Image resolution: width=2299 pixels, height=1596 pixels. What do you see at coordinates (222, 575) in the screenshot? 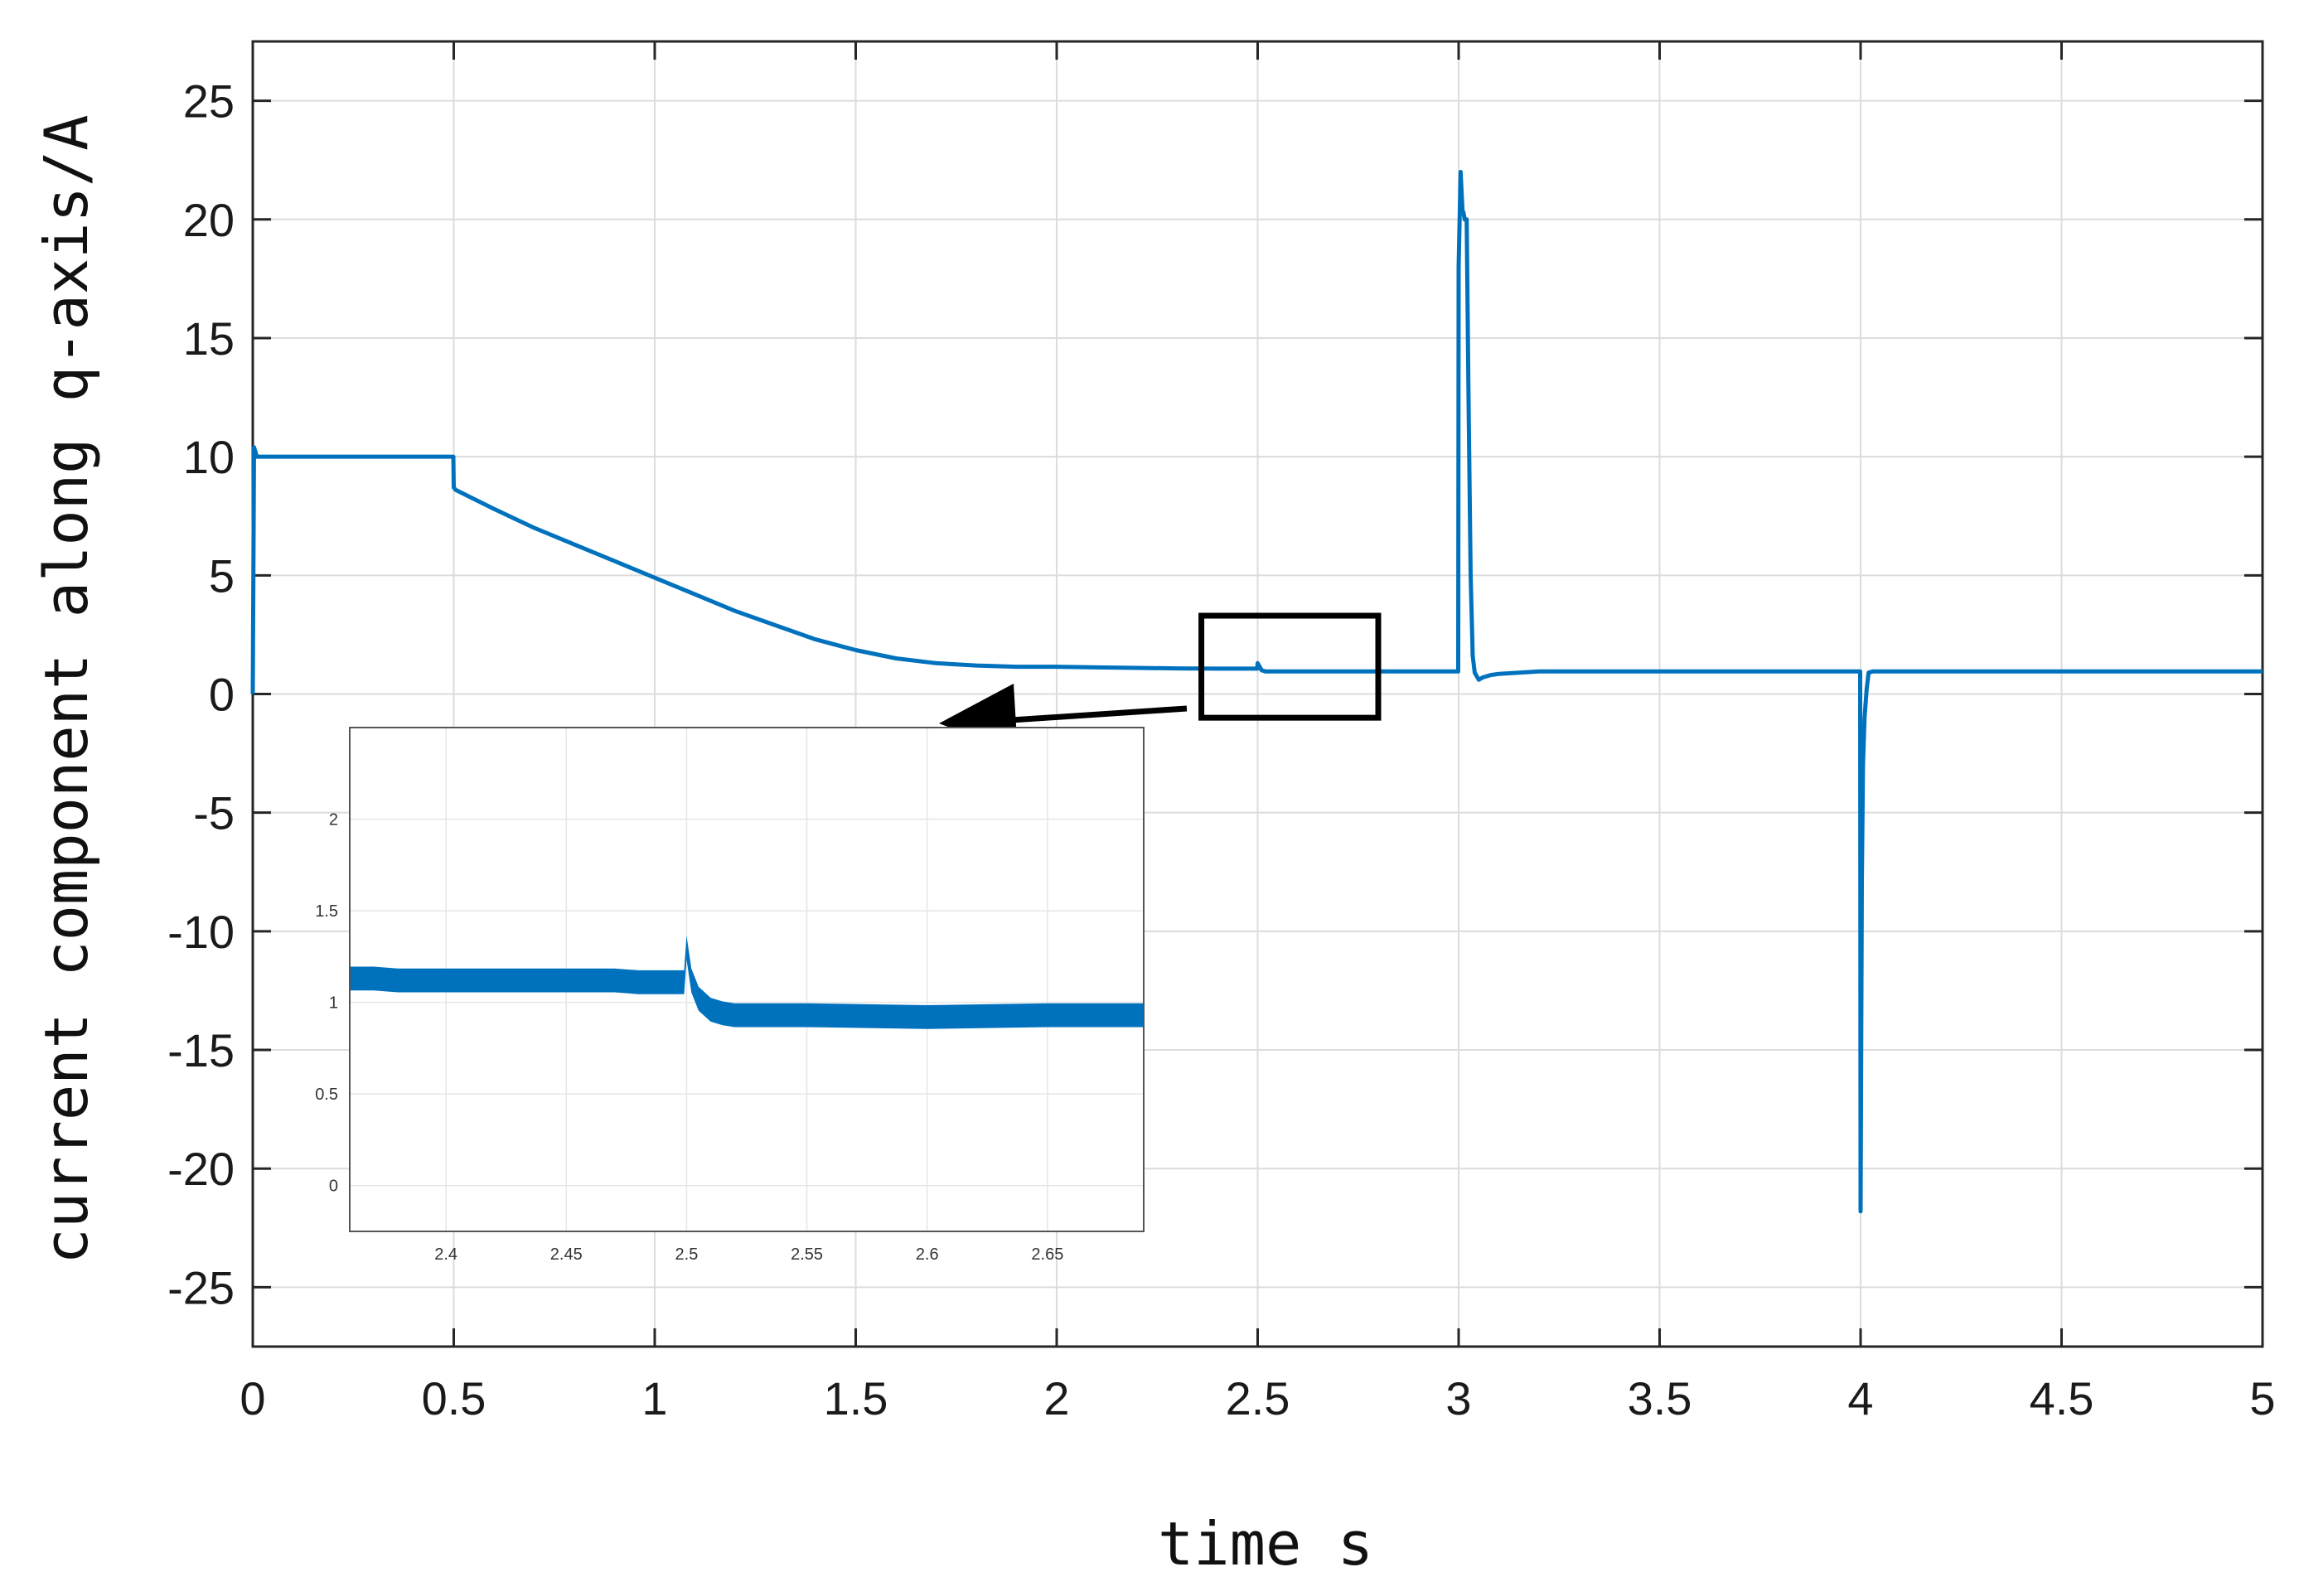
I see `main-y-tick-label: 5` at bounding box center [222, 575].